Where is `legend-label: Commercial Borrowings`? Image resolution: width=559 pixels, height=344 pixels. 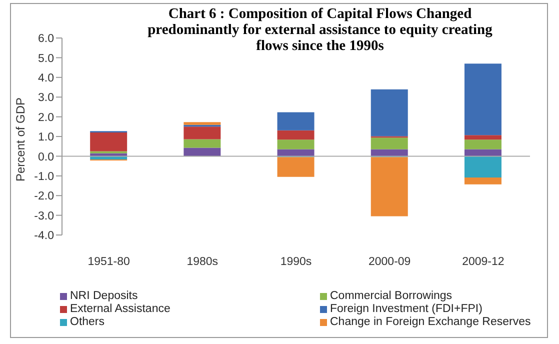 legend-label: Commercial Borrowings is located at coordinates (391, 296).